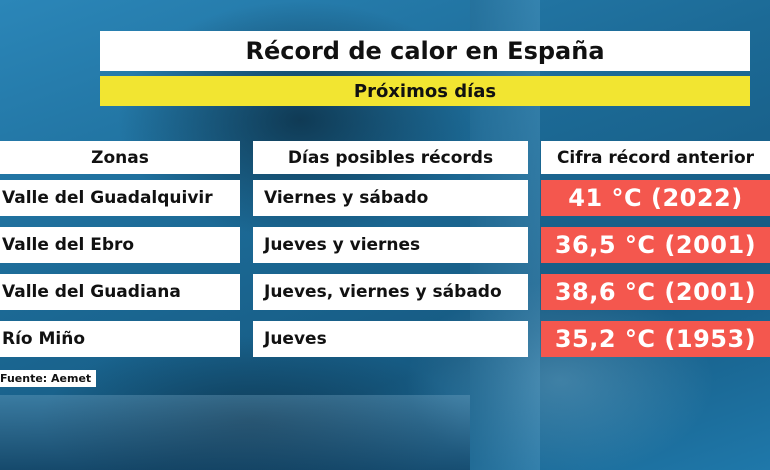 The width and height of the screenshot is (770, 470). I want to click on row-days: Jueves, so click(390, 339).